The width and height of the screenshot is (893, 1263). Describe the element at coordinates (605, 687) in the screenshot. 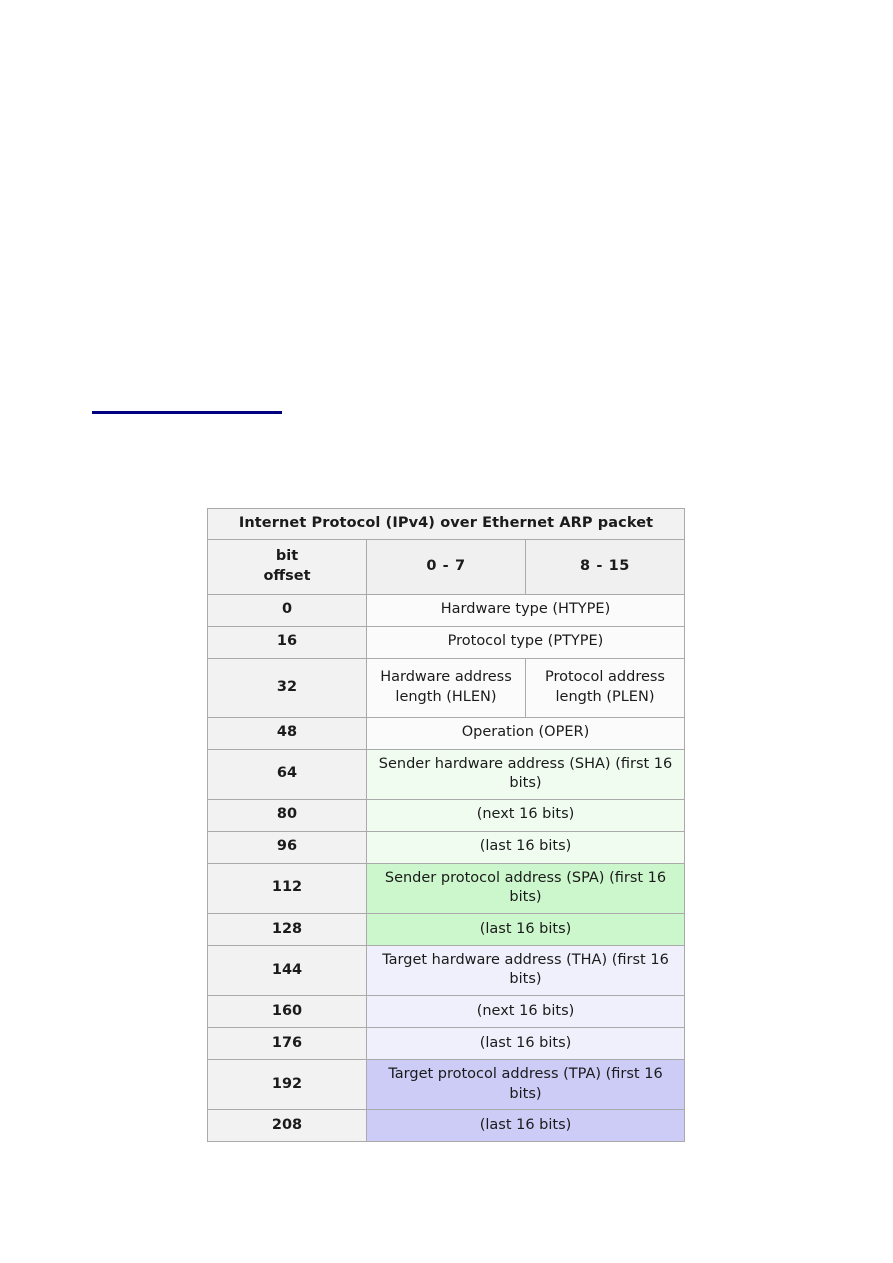

I see `field-cell: Protocol address length (PLEN)` at that location.